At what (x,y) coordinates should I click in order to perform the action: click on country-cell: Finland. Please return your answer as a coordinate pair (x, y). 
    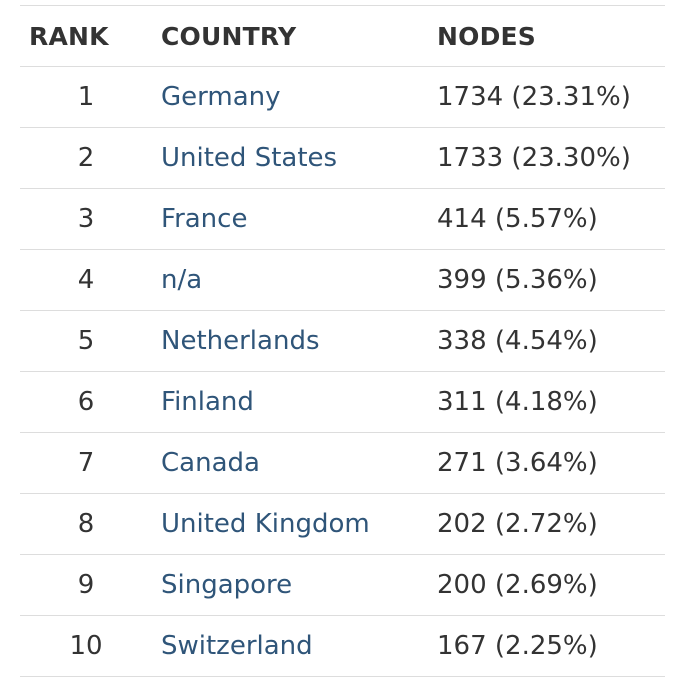
    Looking at the image, I should click on (290, 402).